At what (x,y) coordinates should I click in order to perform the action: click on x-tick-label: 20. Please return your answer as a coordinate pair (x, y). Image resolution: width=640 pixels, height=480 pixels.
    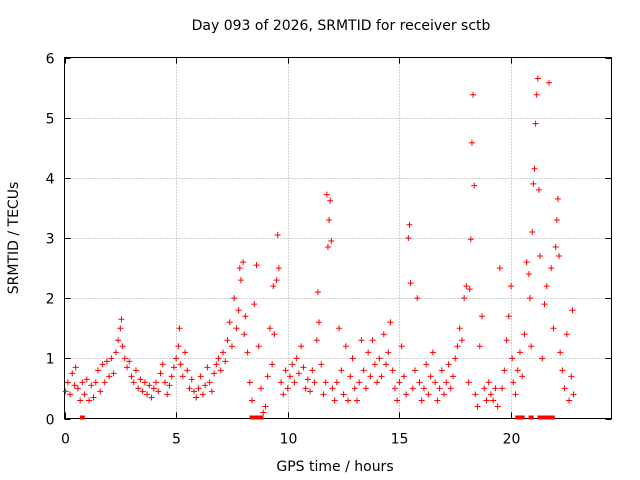
    Looking at the image, I should click on (512, 440).